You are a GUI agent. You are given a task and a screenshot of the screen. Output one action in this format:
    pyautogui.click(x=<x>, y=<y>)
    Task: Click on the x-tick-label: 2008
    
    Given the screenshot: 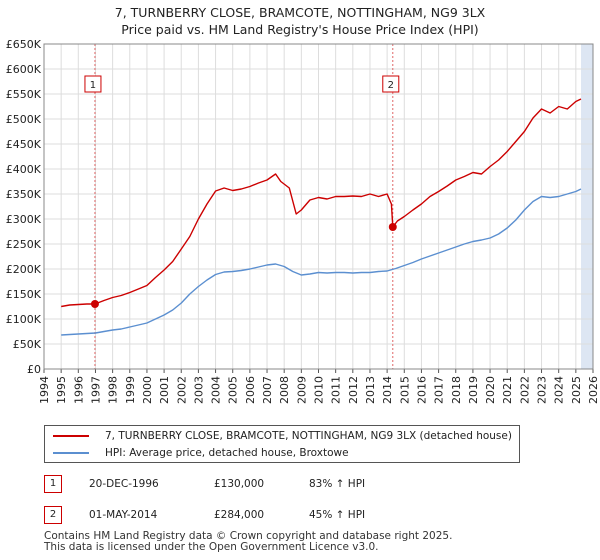 What is the action you would take?
    pyautogui.click(x=284, y=390)
    